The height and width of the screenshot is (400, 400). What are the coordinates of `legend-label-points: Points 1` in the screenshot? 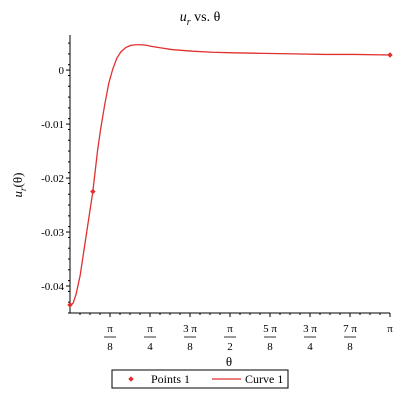 It's located at (170, 379).